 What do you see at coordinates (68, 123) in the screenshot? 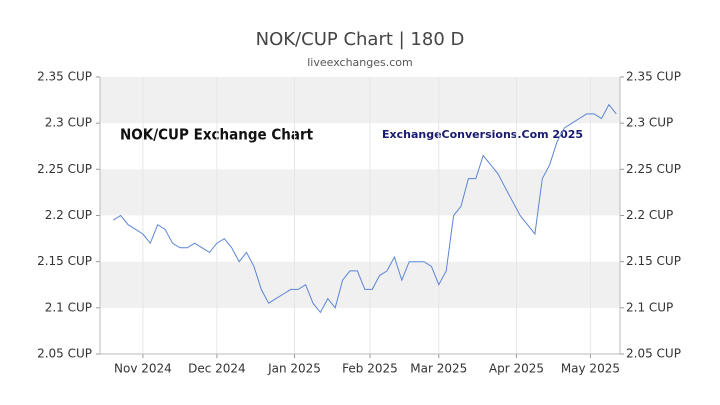
I see `y-tick-label: 2.3 CUP` at bounding box center [68, 123].